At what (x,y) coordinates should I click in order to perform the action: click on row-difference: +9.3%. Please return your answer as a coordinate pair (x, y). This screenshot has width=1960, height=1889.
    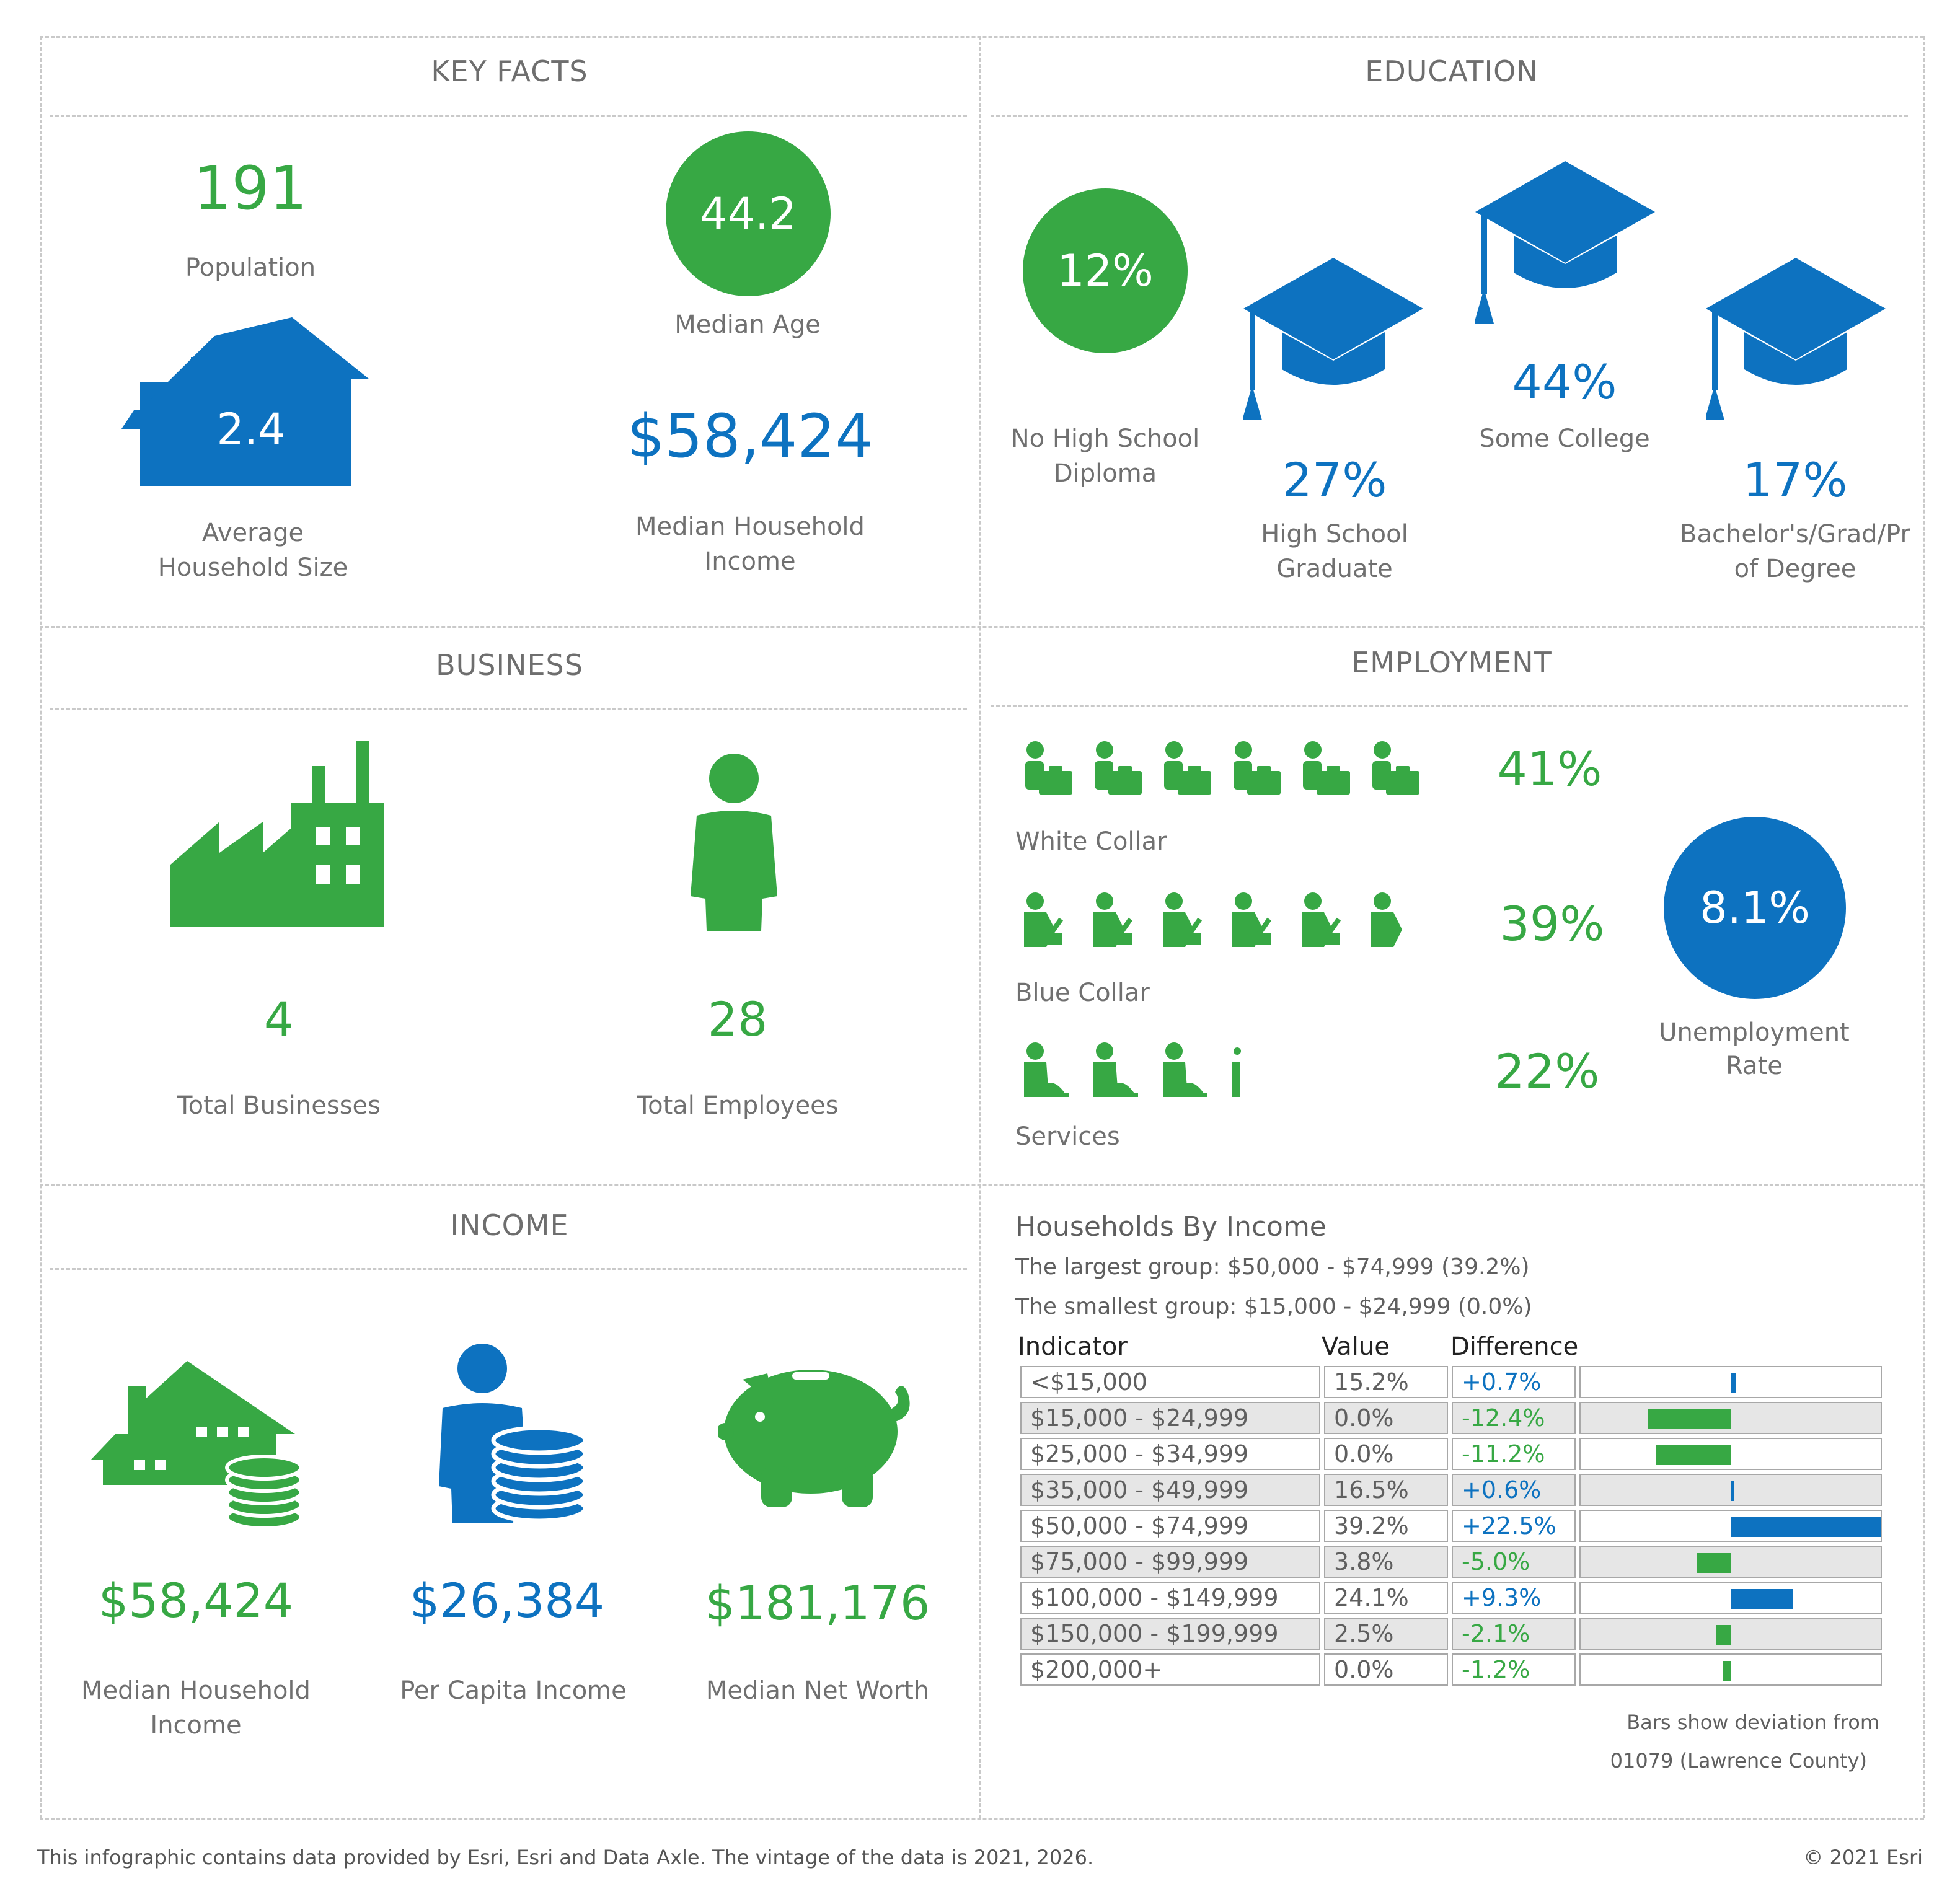
    Looking at the image, I should click on (1514, 1598).